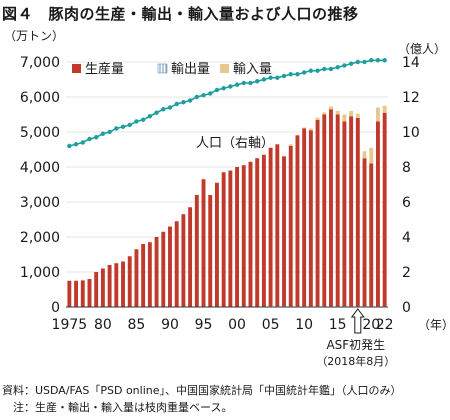 This screenshot has height=420, width=450. I want to click on x-tick-label: 85, so click(137, 325).